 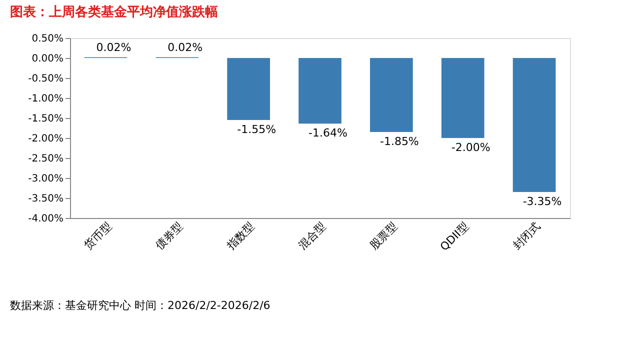 I want to click on x-tick-label: 指数型, so click(x=241, y=237).